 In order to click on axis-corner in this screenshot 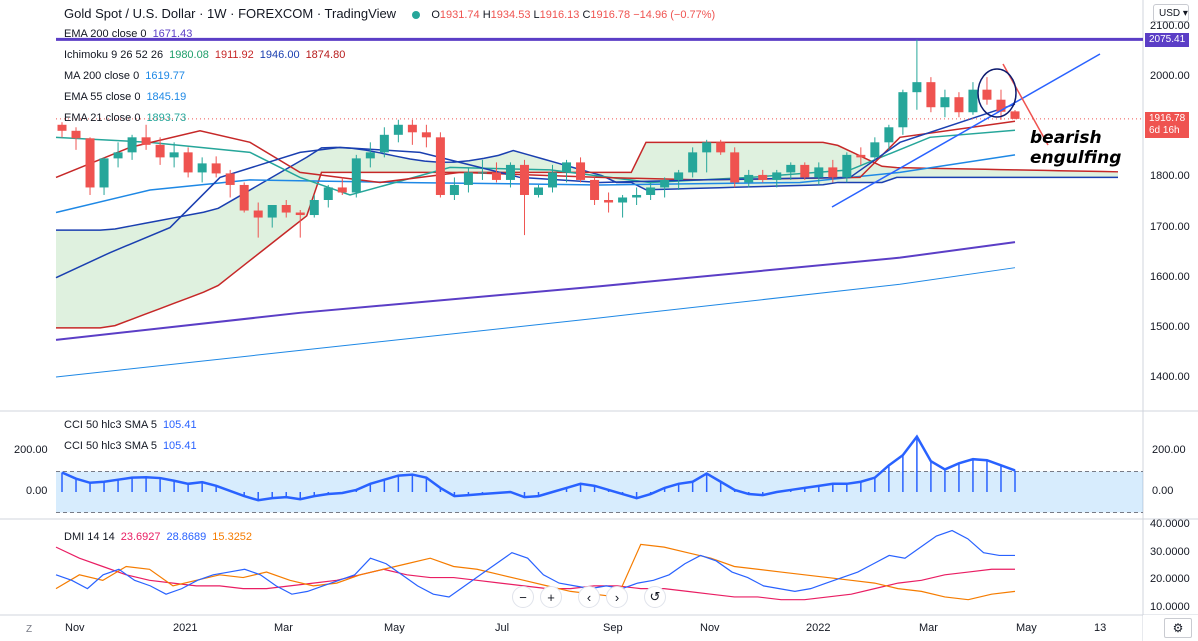, I will do `click(1170, 628)`.